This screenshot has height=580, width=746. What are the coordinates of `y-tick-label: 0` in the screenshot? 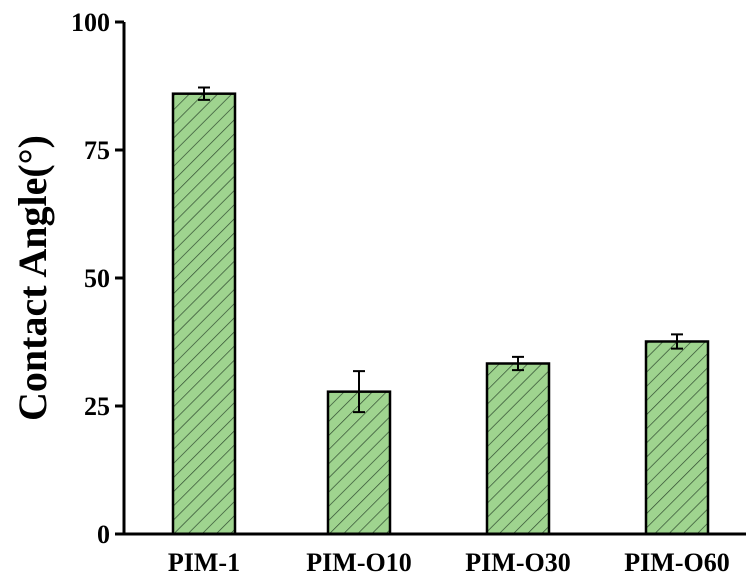 It's located at (103, 534).